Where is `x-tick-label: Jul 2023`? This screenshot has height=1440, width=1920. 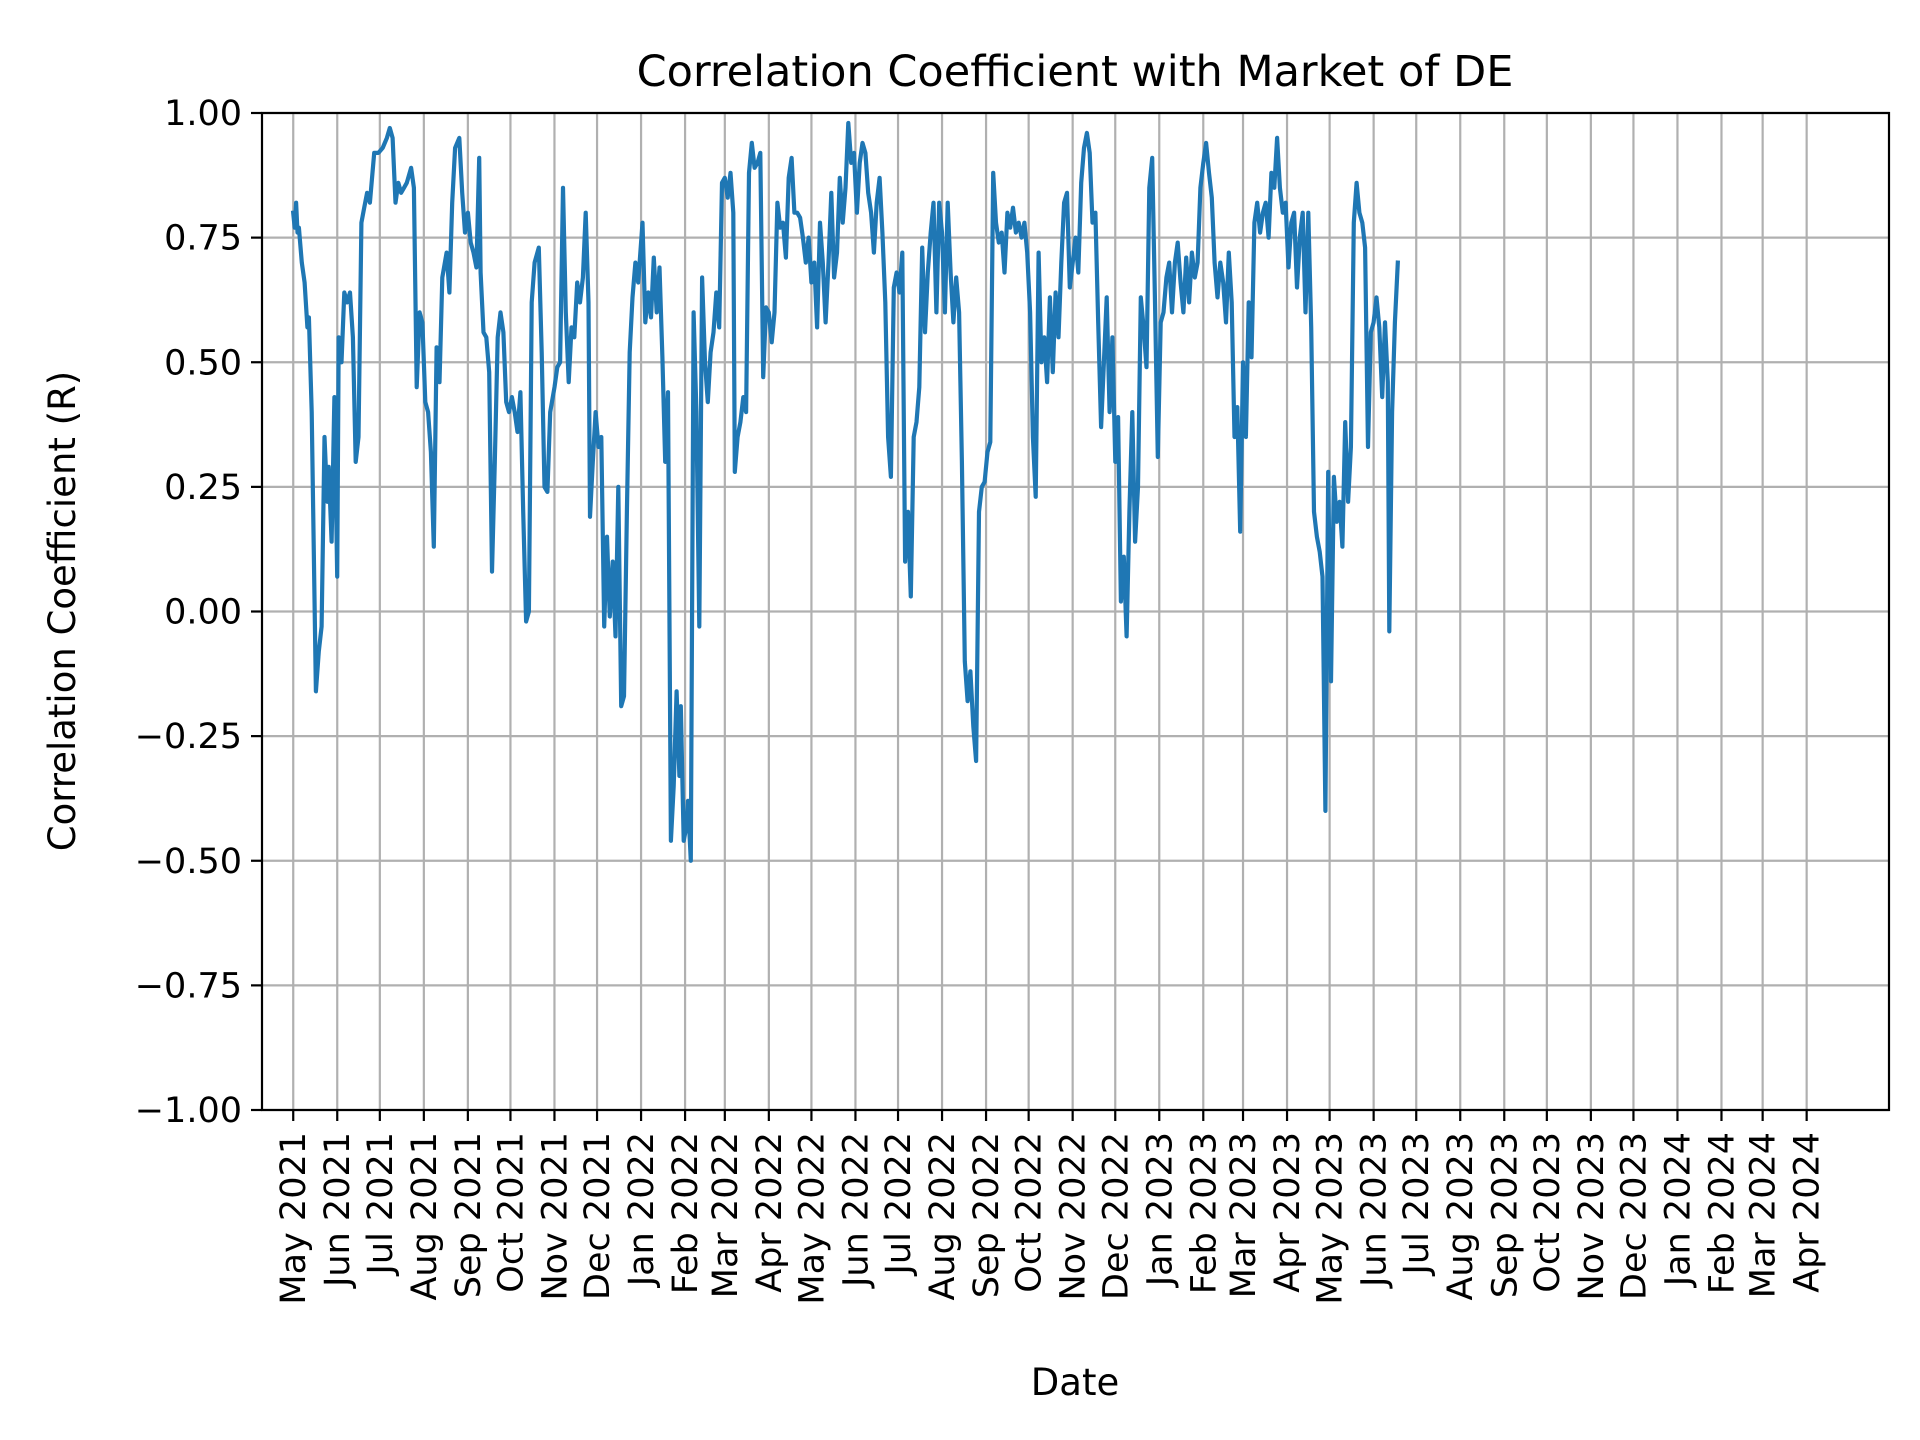
x-tick-label: Jul 2023 is located at coordinates (1417, 1204).